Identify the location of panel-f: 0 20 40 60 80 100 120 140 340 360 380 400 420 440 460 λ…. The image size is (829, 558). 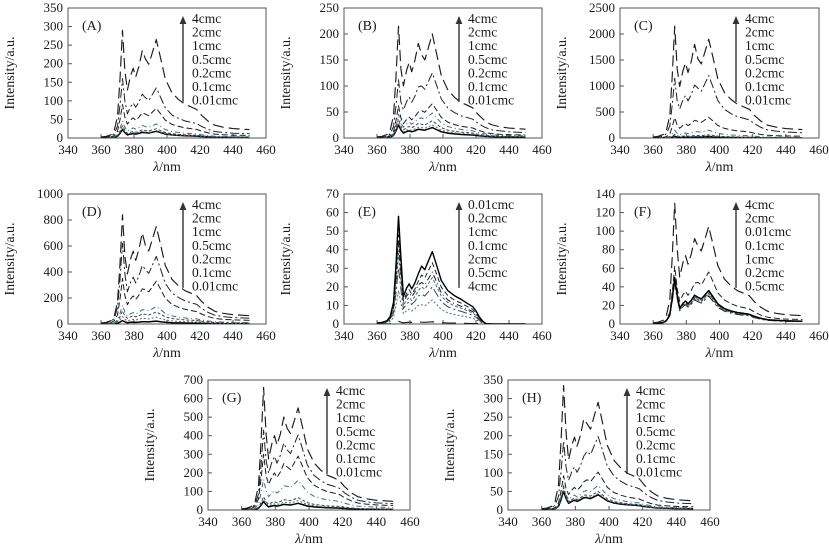
(690, 279).